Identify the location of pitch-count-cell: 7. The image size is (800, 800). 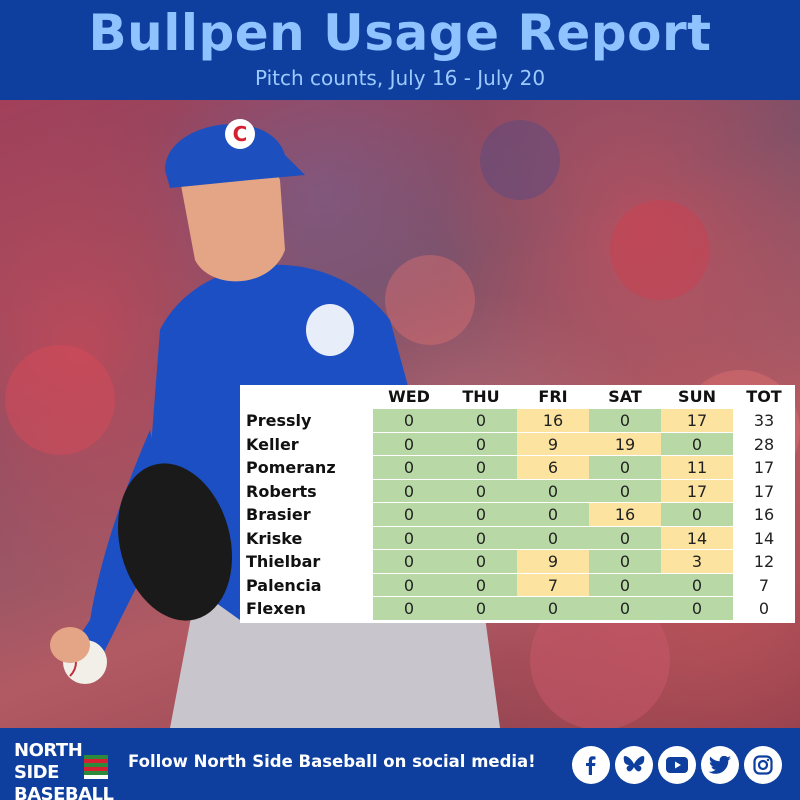
(553, 585).